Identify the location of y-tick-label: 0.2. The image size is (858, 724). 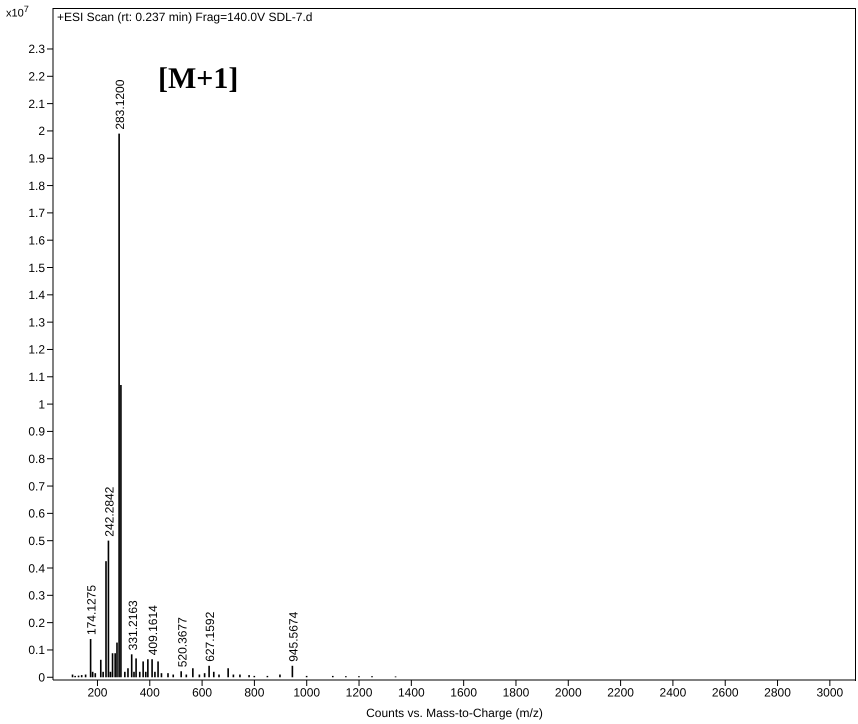
(37, 623).